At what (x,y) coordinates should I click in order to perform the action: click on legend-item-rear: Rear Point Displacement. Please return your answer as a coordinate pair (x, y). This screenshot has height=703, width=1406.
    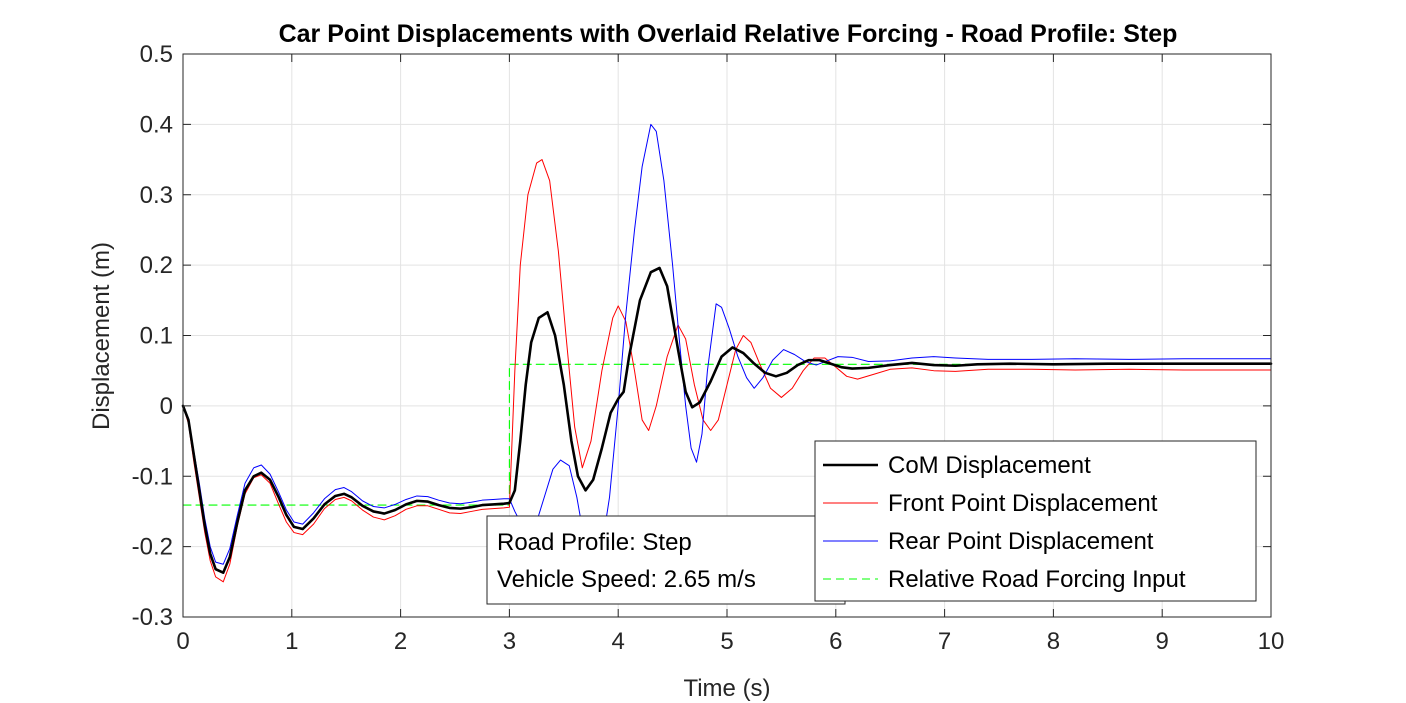
    Looking at the image, I should click on (988, 541).